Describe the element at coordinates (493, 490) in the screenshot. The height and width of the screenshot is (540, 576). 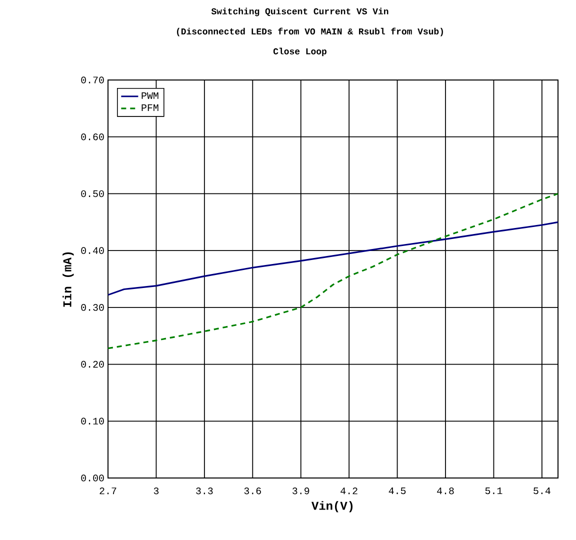
I see `x-tick-label: 5.1` at that location.